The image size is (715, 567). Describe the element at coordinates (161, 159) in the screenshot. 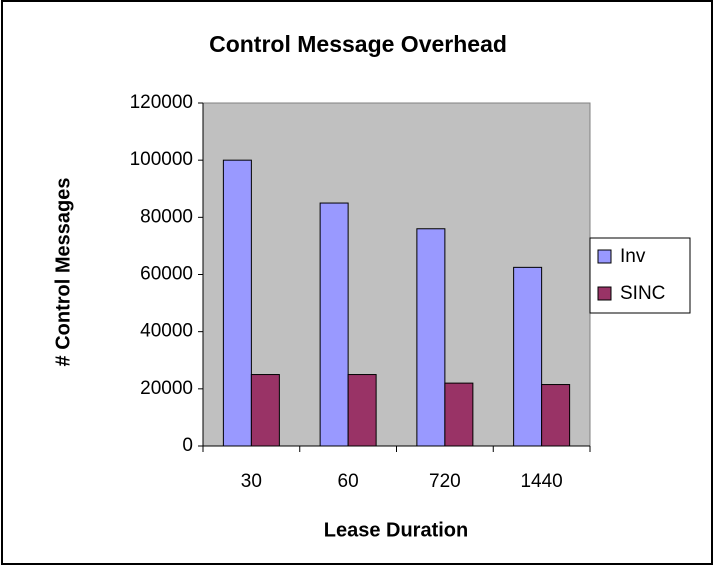

I see `y-tick-label: 100000` at that location.